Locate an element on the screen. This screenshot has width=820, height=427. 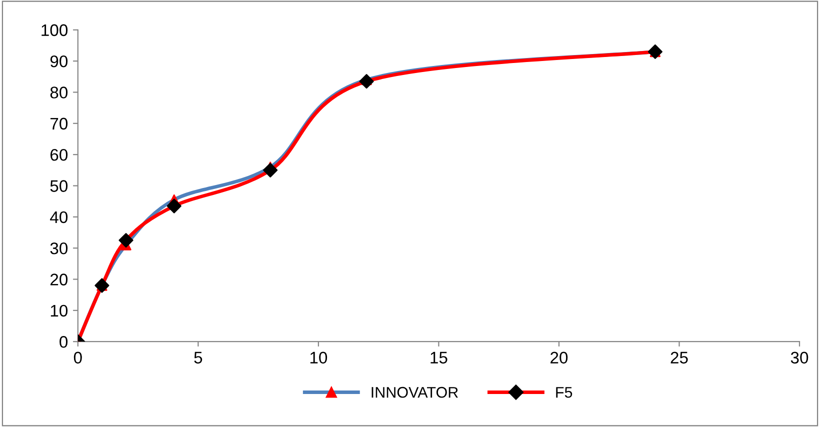
x-tick-label: 15 is located at coordinates (439, 358).